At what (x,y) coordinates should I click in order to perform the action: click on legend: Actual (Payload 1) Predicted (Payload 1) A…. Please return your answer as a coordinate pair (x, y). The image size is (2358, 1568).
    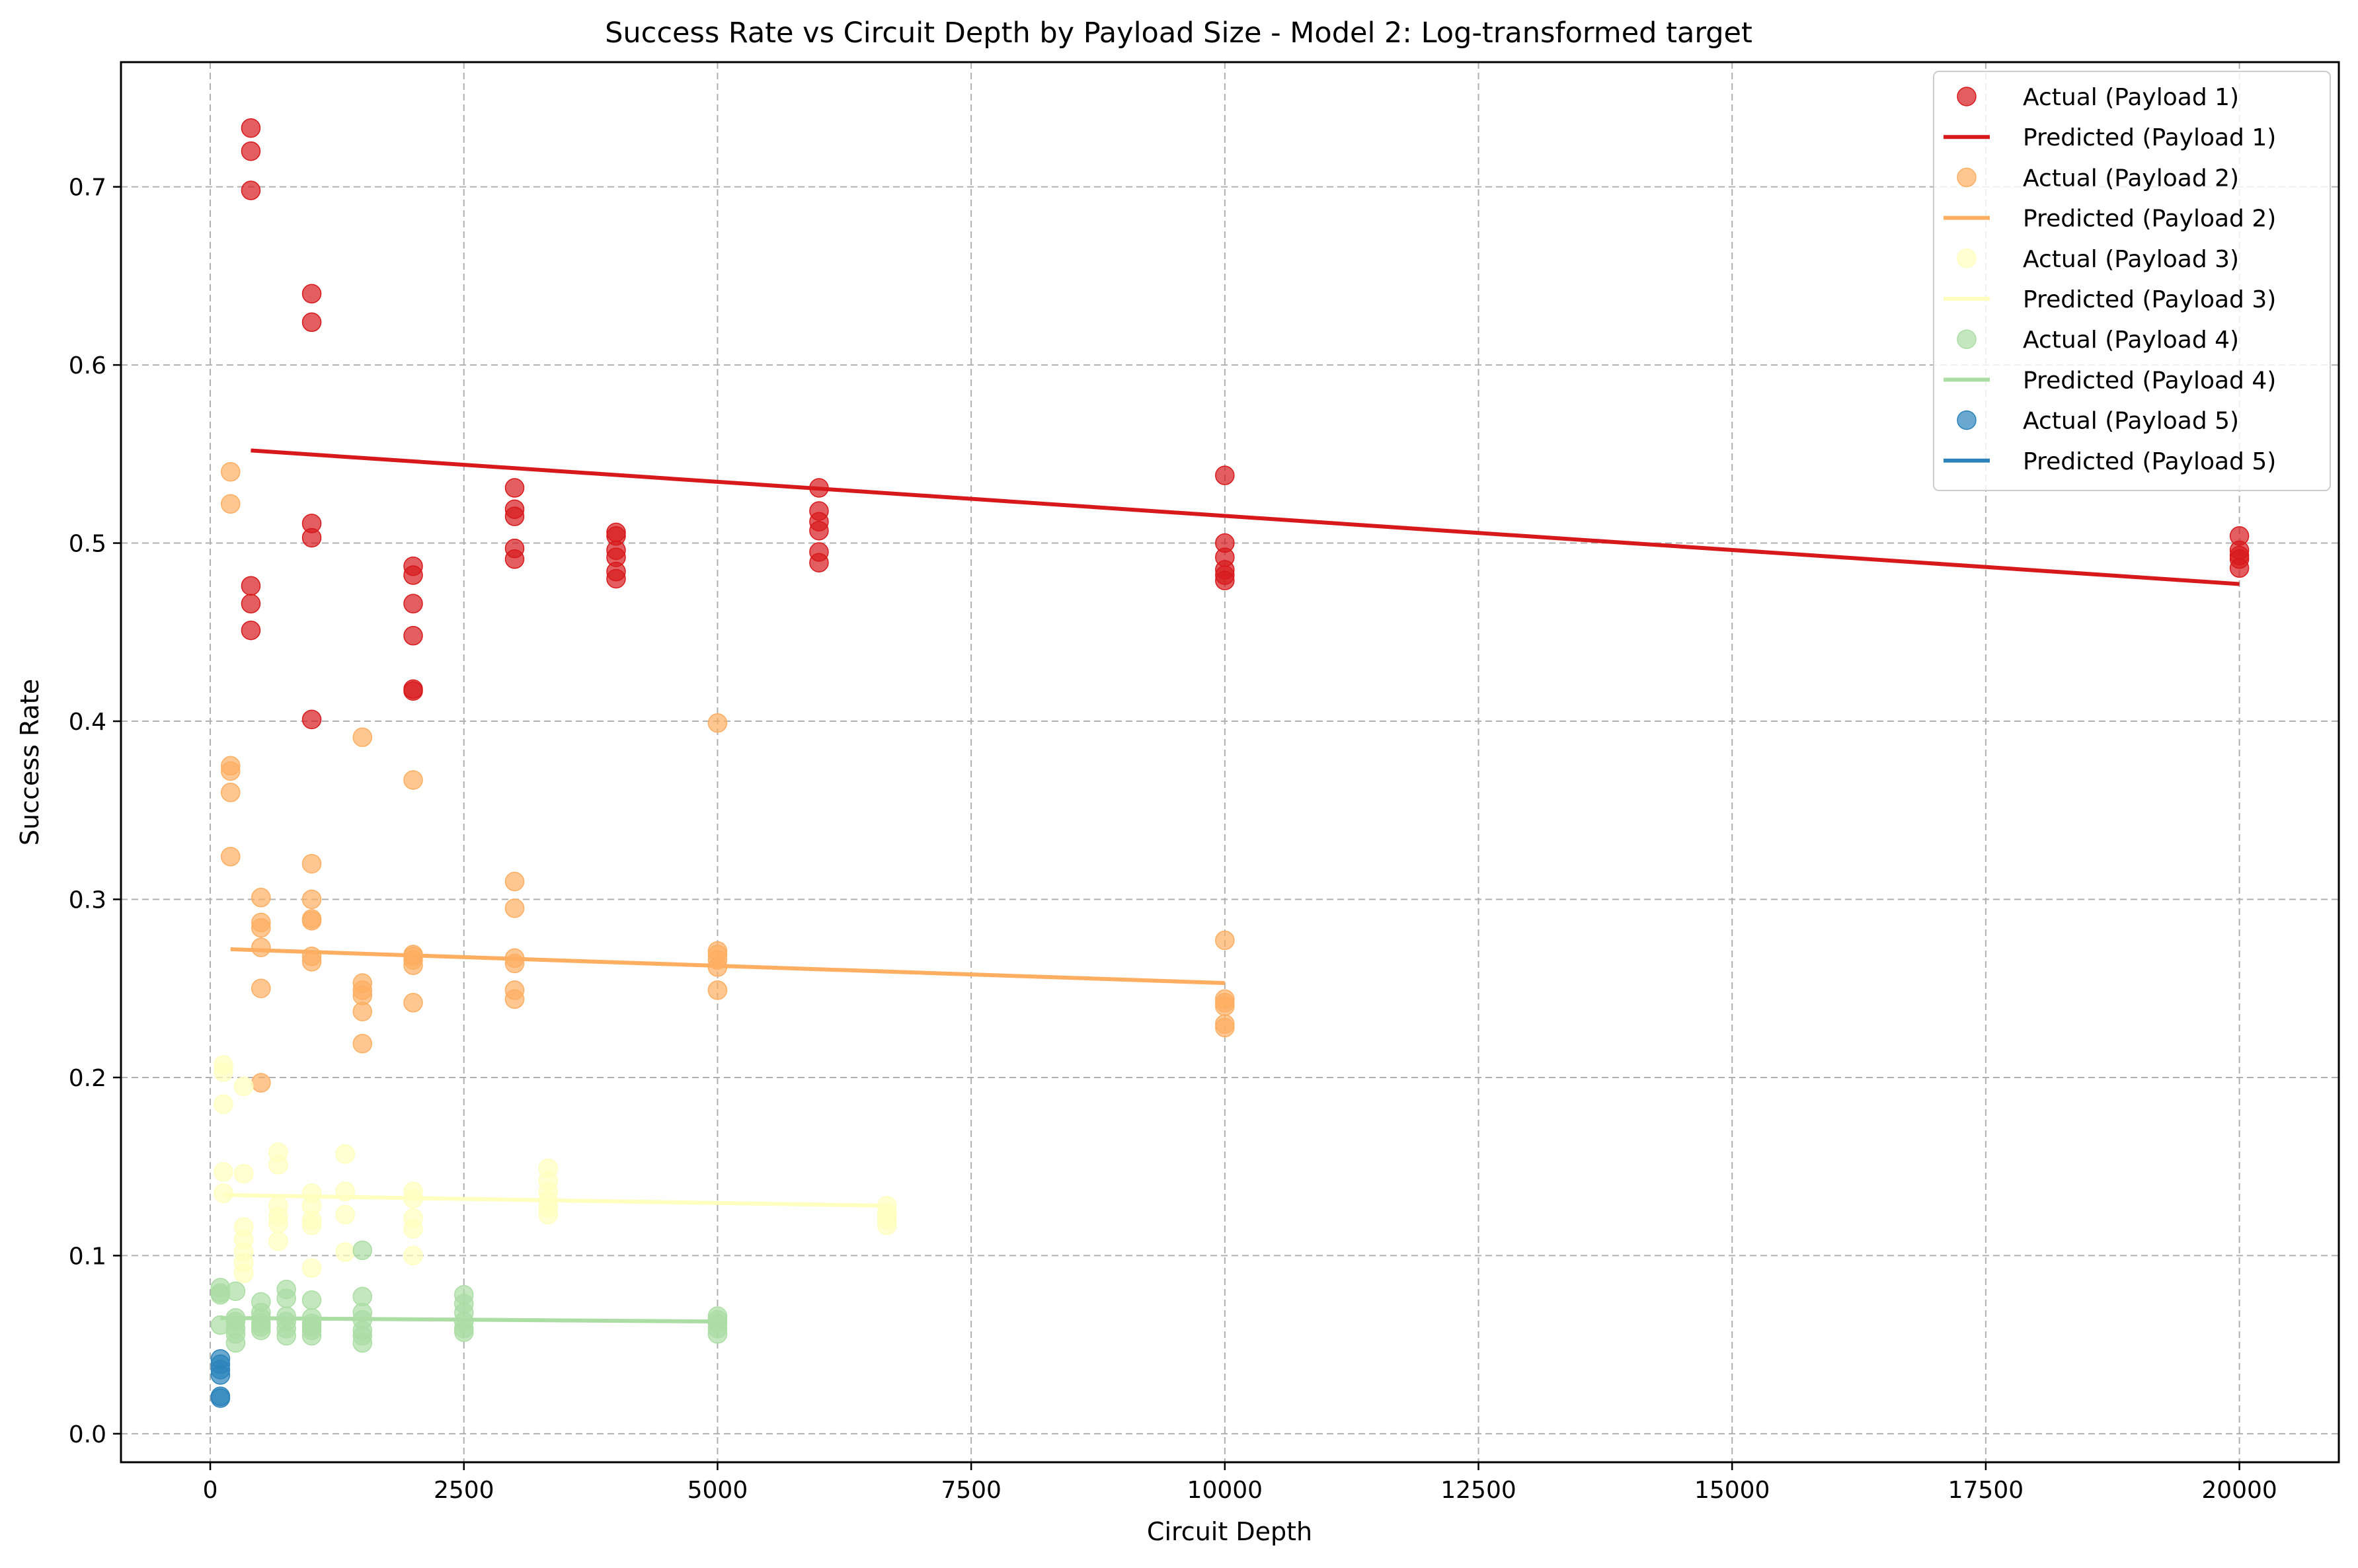
    Looking at the image, I should click on (2132, 281).